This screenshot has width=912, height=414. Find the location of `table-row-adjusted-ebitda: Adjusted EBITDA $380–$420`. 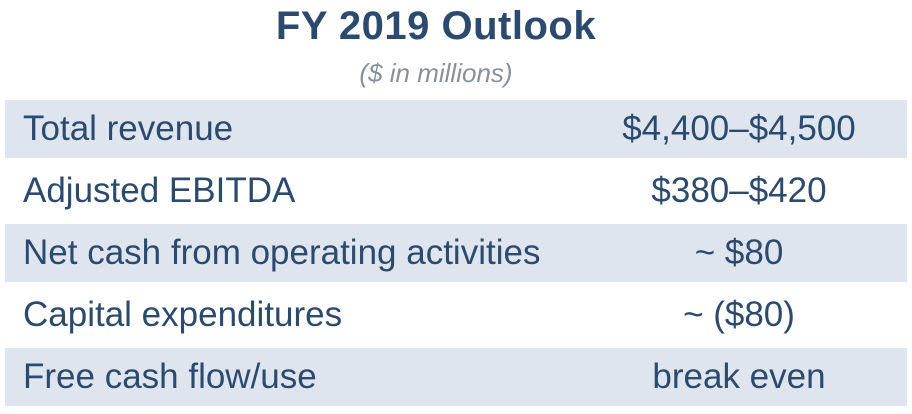

table-row-adjusted-ebitda: Adjusted EBITDA $380–$420 is located at coordinates (456, 191).